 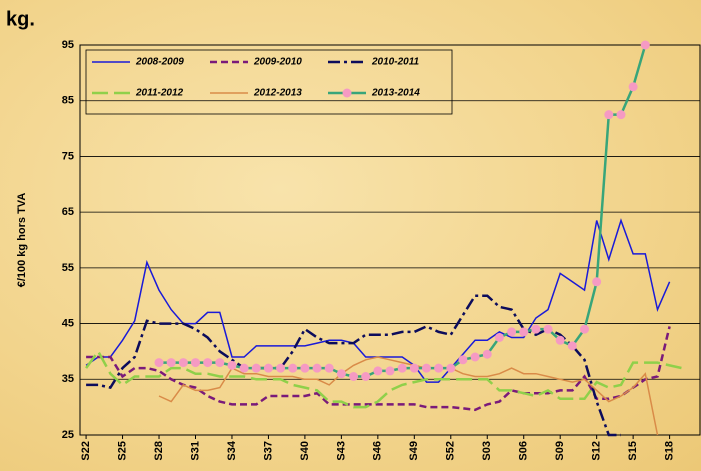 I want to click on x-tick-label: S28, so click(x=159, y=451).